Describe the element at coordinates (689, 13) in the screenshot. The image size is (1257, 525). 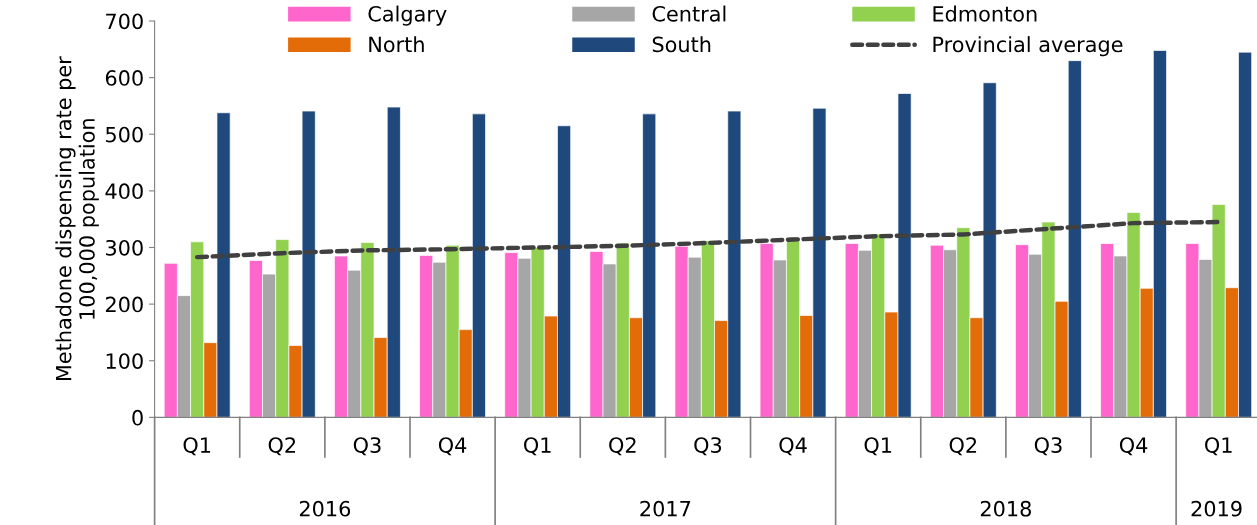
I see `legend-label: Central` at that location.